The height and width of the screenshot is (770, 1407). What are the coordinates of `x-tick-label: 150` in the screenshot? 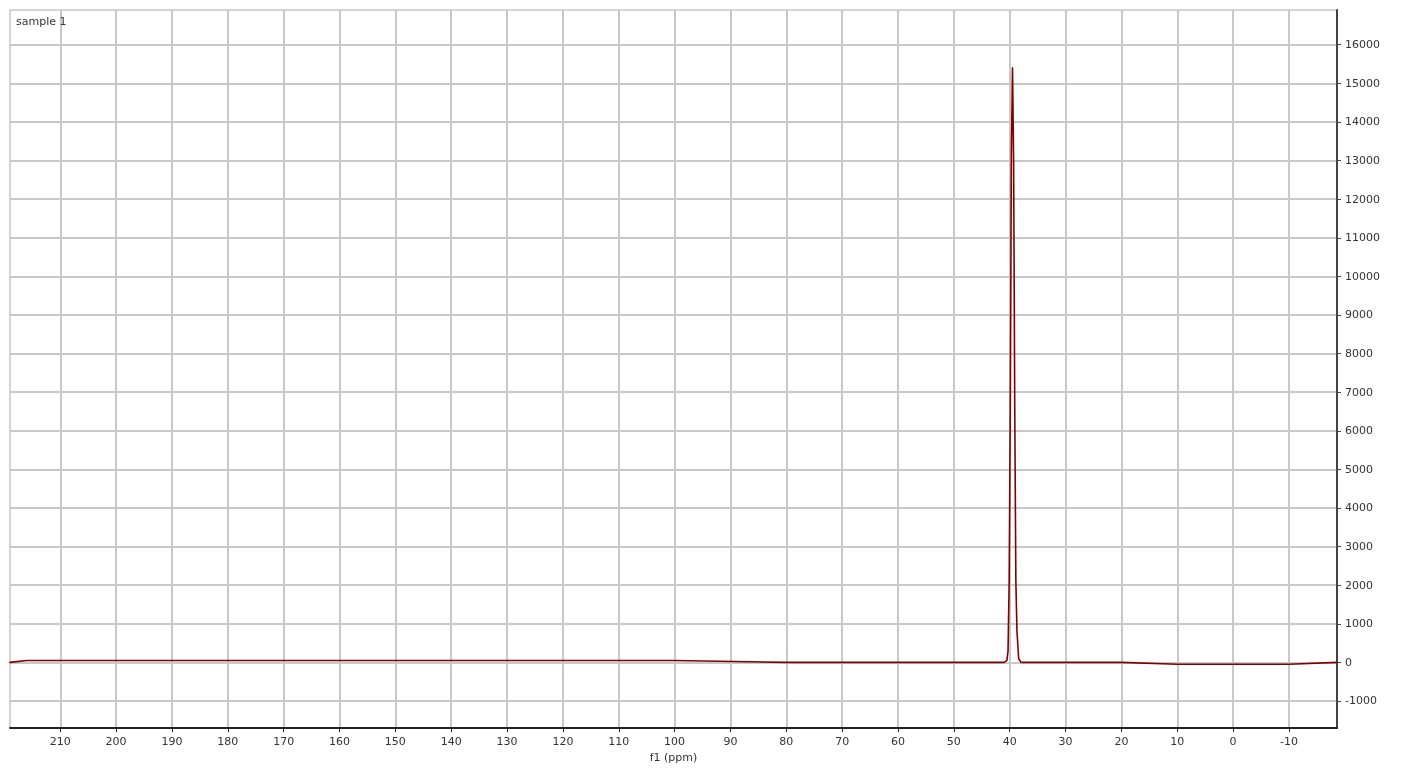 It's located at (395, 741).